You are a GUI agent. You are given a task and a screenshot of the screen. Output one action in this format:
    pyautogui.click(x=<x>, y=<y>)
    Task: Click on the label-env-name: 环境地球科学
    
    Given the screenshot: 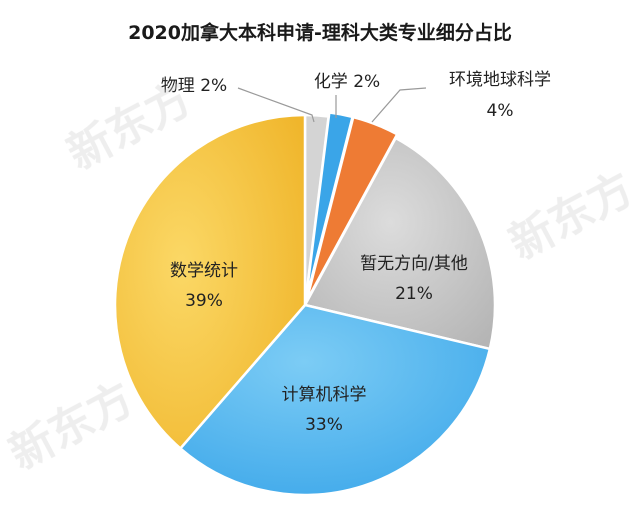 What is the action you would take?
    pyautogui.click(x=500, y=80)
    